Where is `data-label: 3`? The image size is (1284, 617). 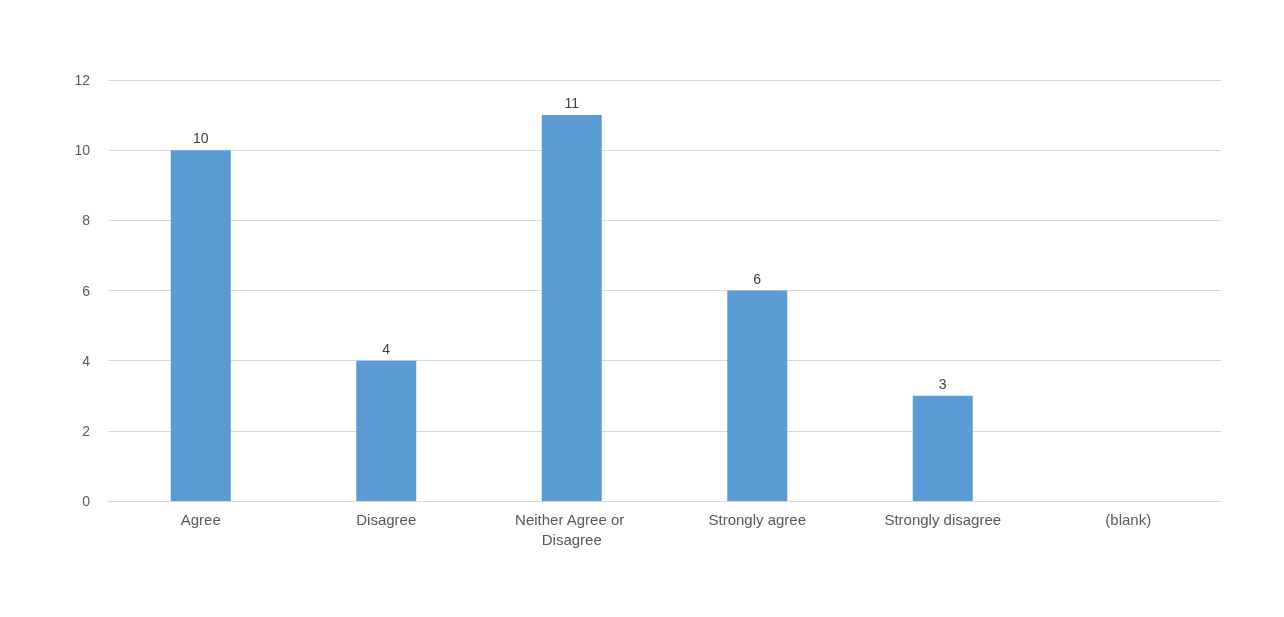
data-label: 3 is located at coordinates (942, 383).